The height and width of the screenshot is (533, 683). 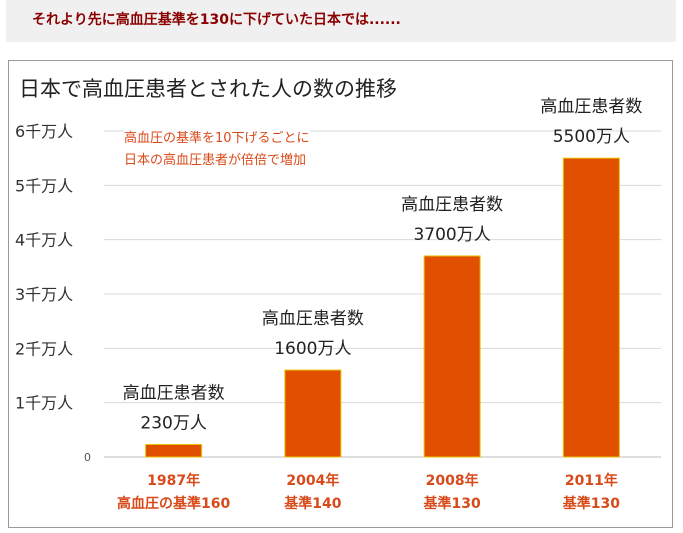 I want to click on x-tick-year: 1987年, so click(x=173, y=480).